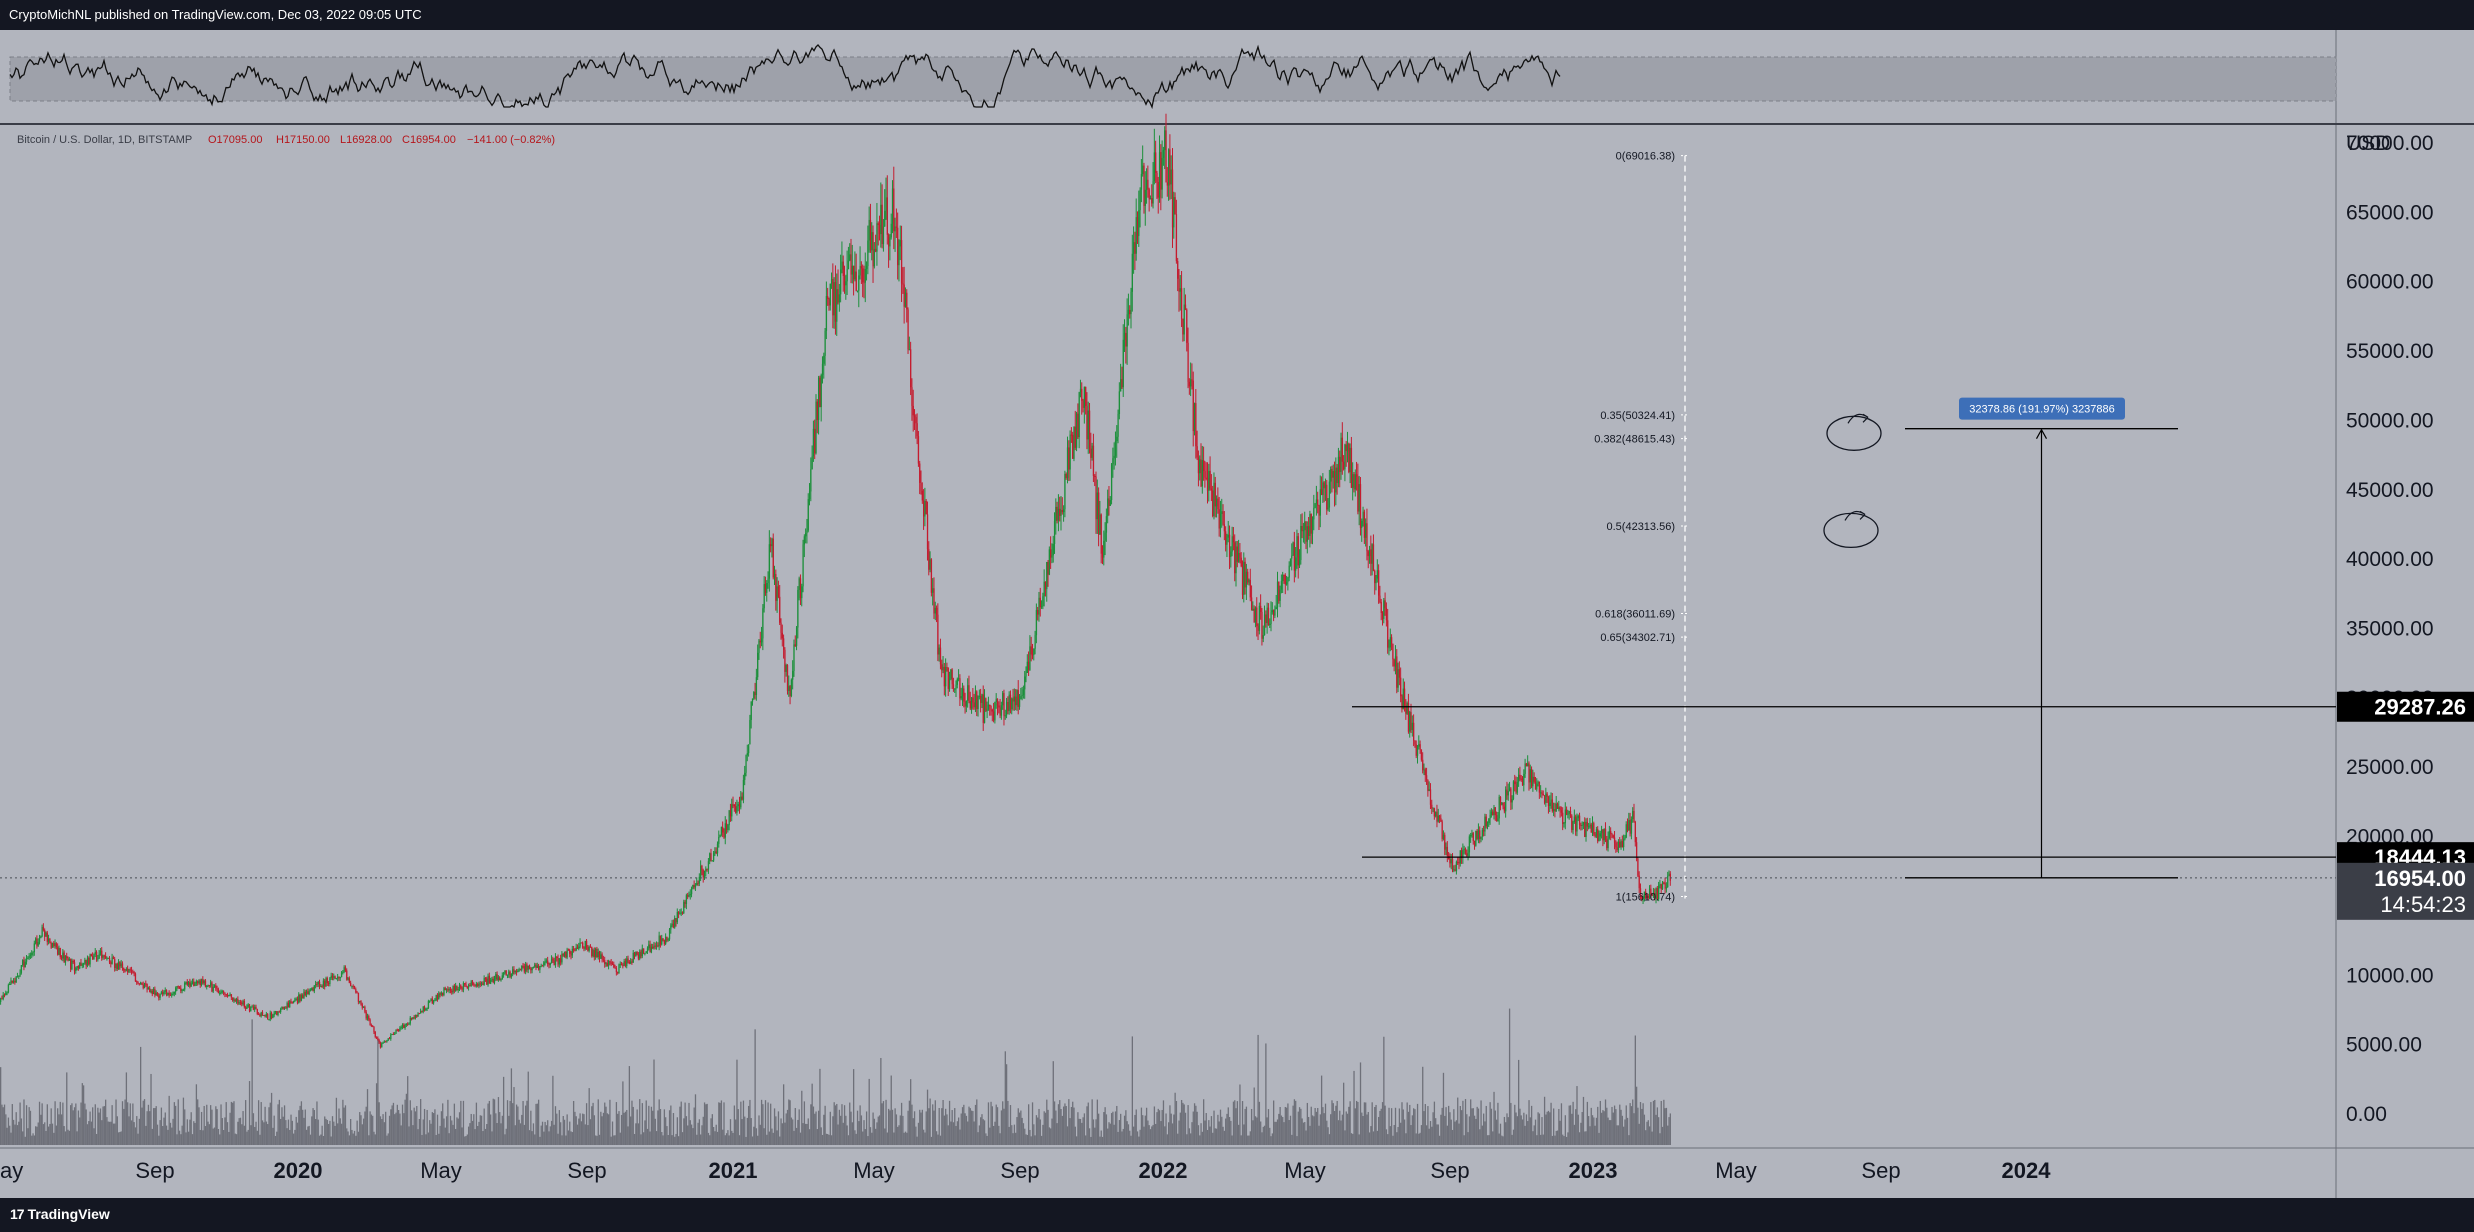 This screenshot has width=2474, height=1232. I want to click on footer-bar: 17 TradingView, so click(1237, 1215).